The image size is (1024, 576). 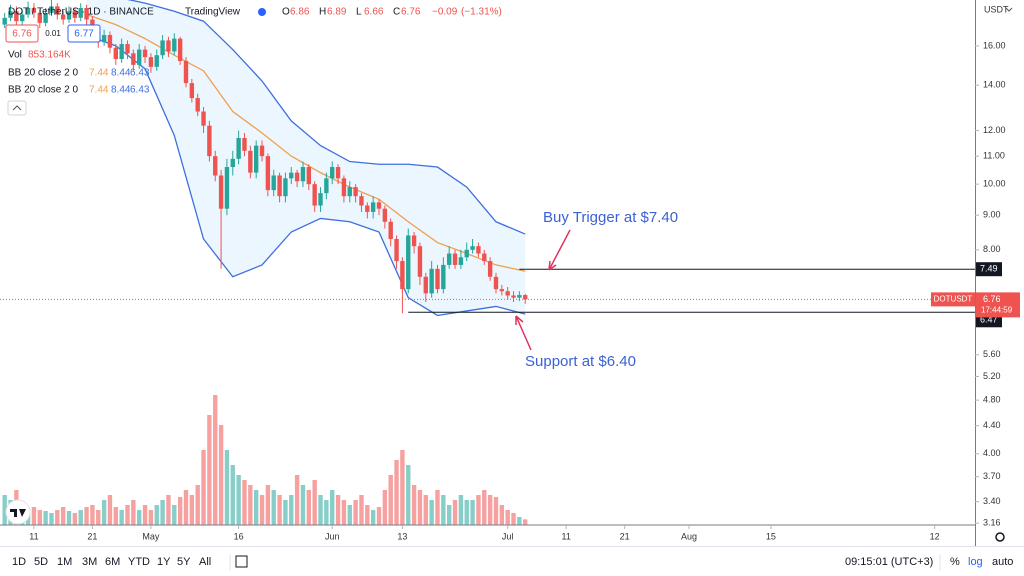 What do you see at coordinates (992, 249) in the screenshot?
I see `y-tick-label: 8.00` at bounding box center [992, 249].